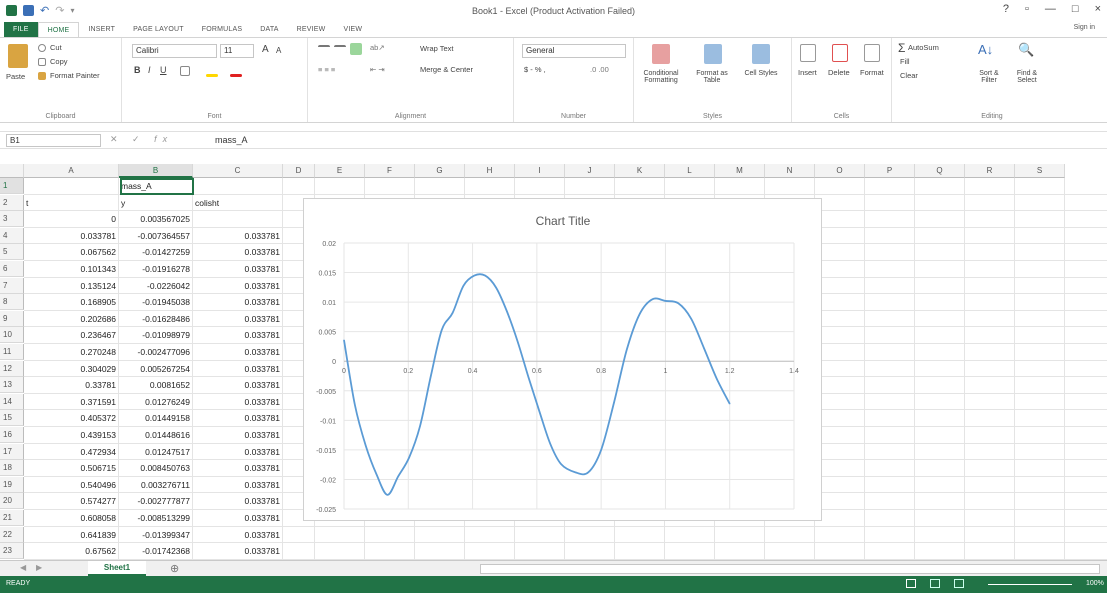 The height and width of the screenshot is (593, 1107). I want to click on cell-c: colisht, so click(207, 202).